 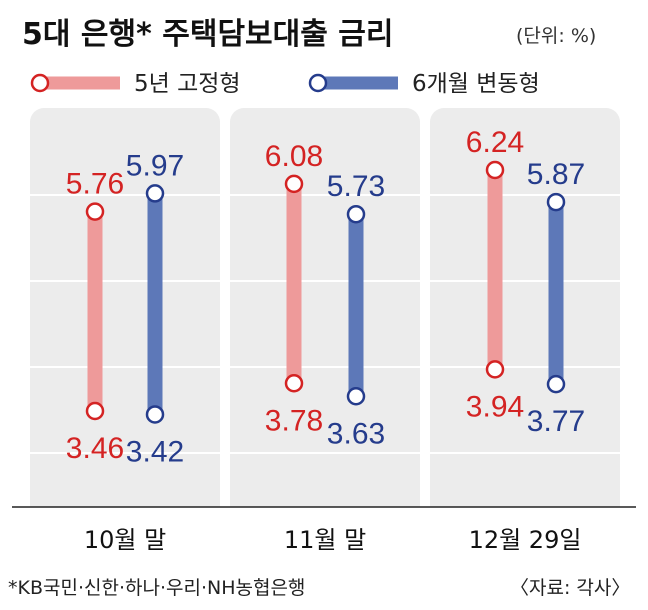 I want to click on footer: *KB국민·신한·하나·우리·NH농협은행 〈자료: 각사〉, so click(x=319, y=588).